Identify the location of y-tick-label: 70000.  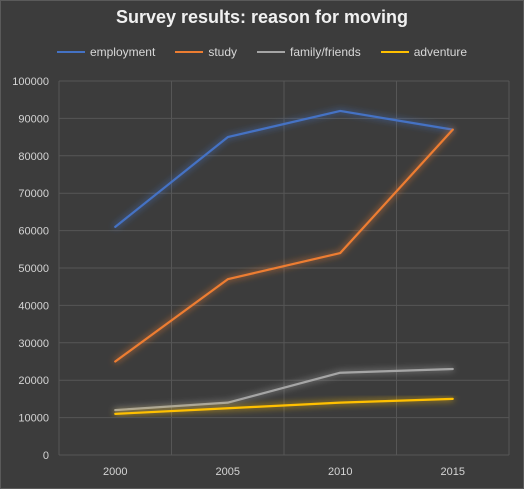
(33, 194).